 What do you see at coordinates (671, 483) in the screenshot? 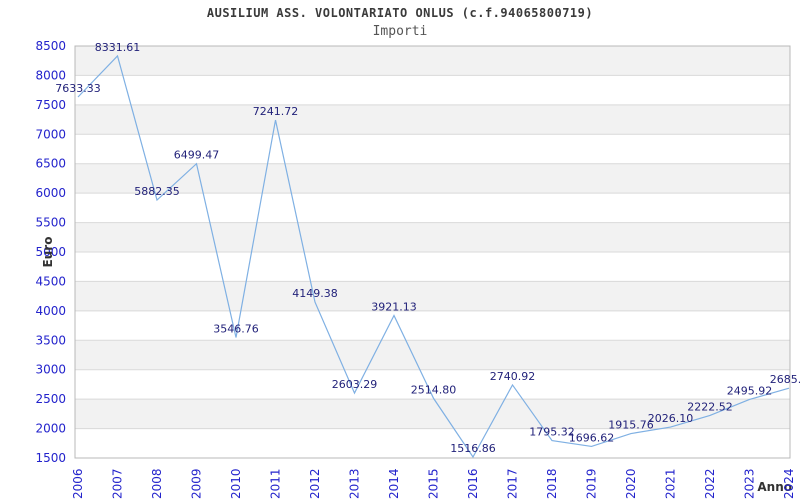
I see `x-tick-label: 2021` at bounding box center [671, 483].